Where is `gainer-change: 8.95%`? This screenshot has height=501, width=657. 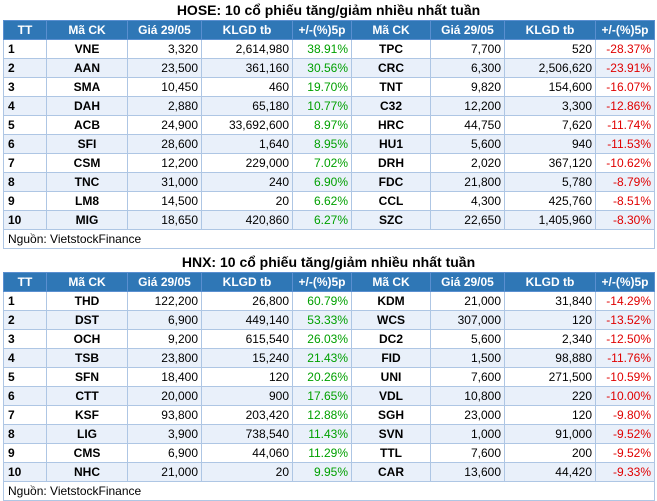 gainer-change: 8.95% is located at coordinates (322, 144).